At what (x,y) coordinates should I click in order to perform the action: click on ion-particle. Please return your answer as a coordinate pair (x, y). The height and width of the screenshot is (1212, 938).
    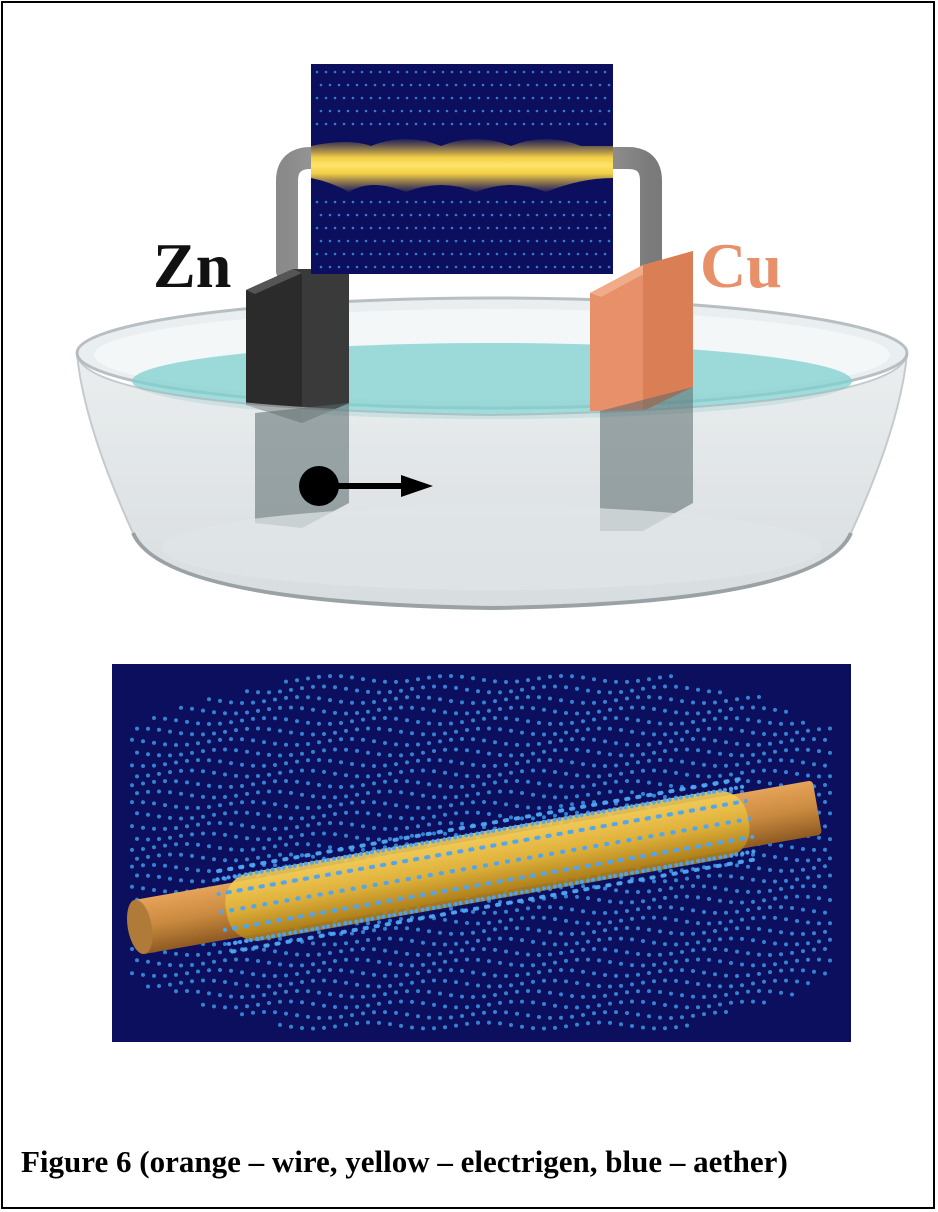
    Looking at the image, I should click on (319, 486).